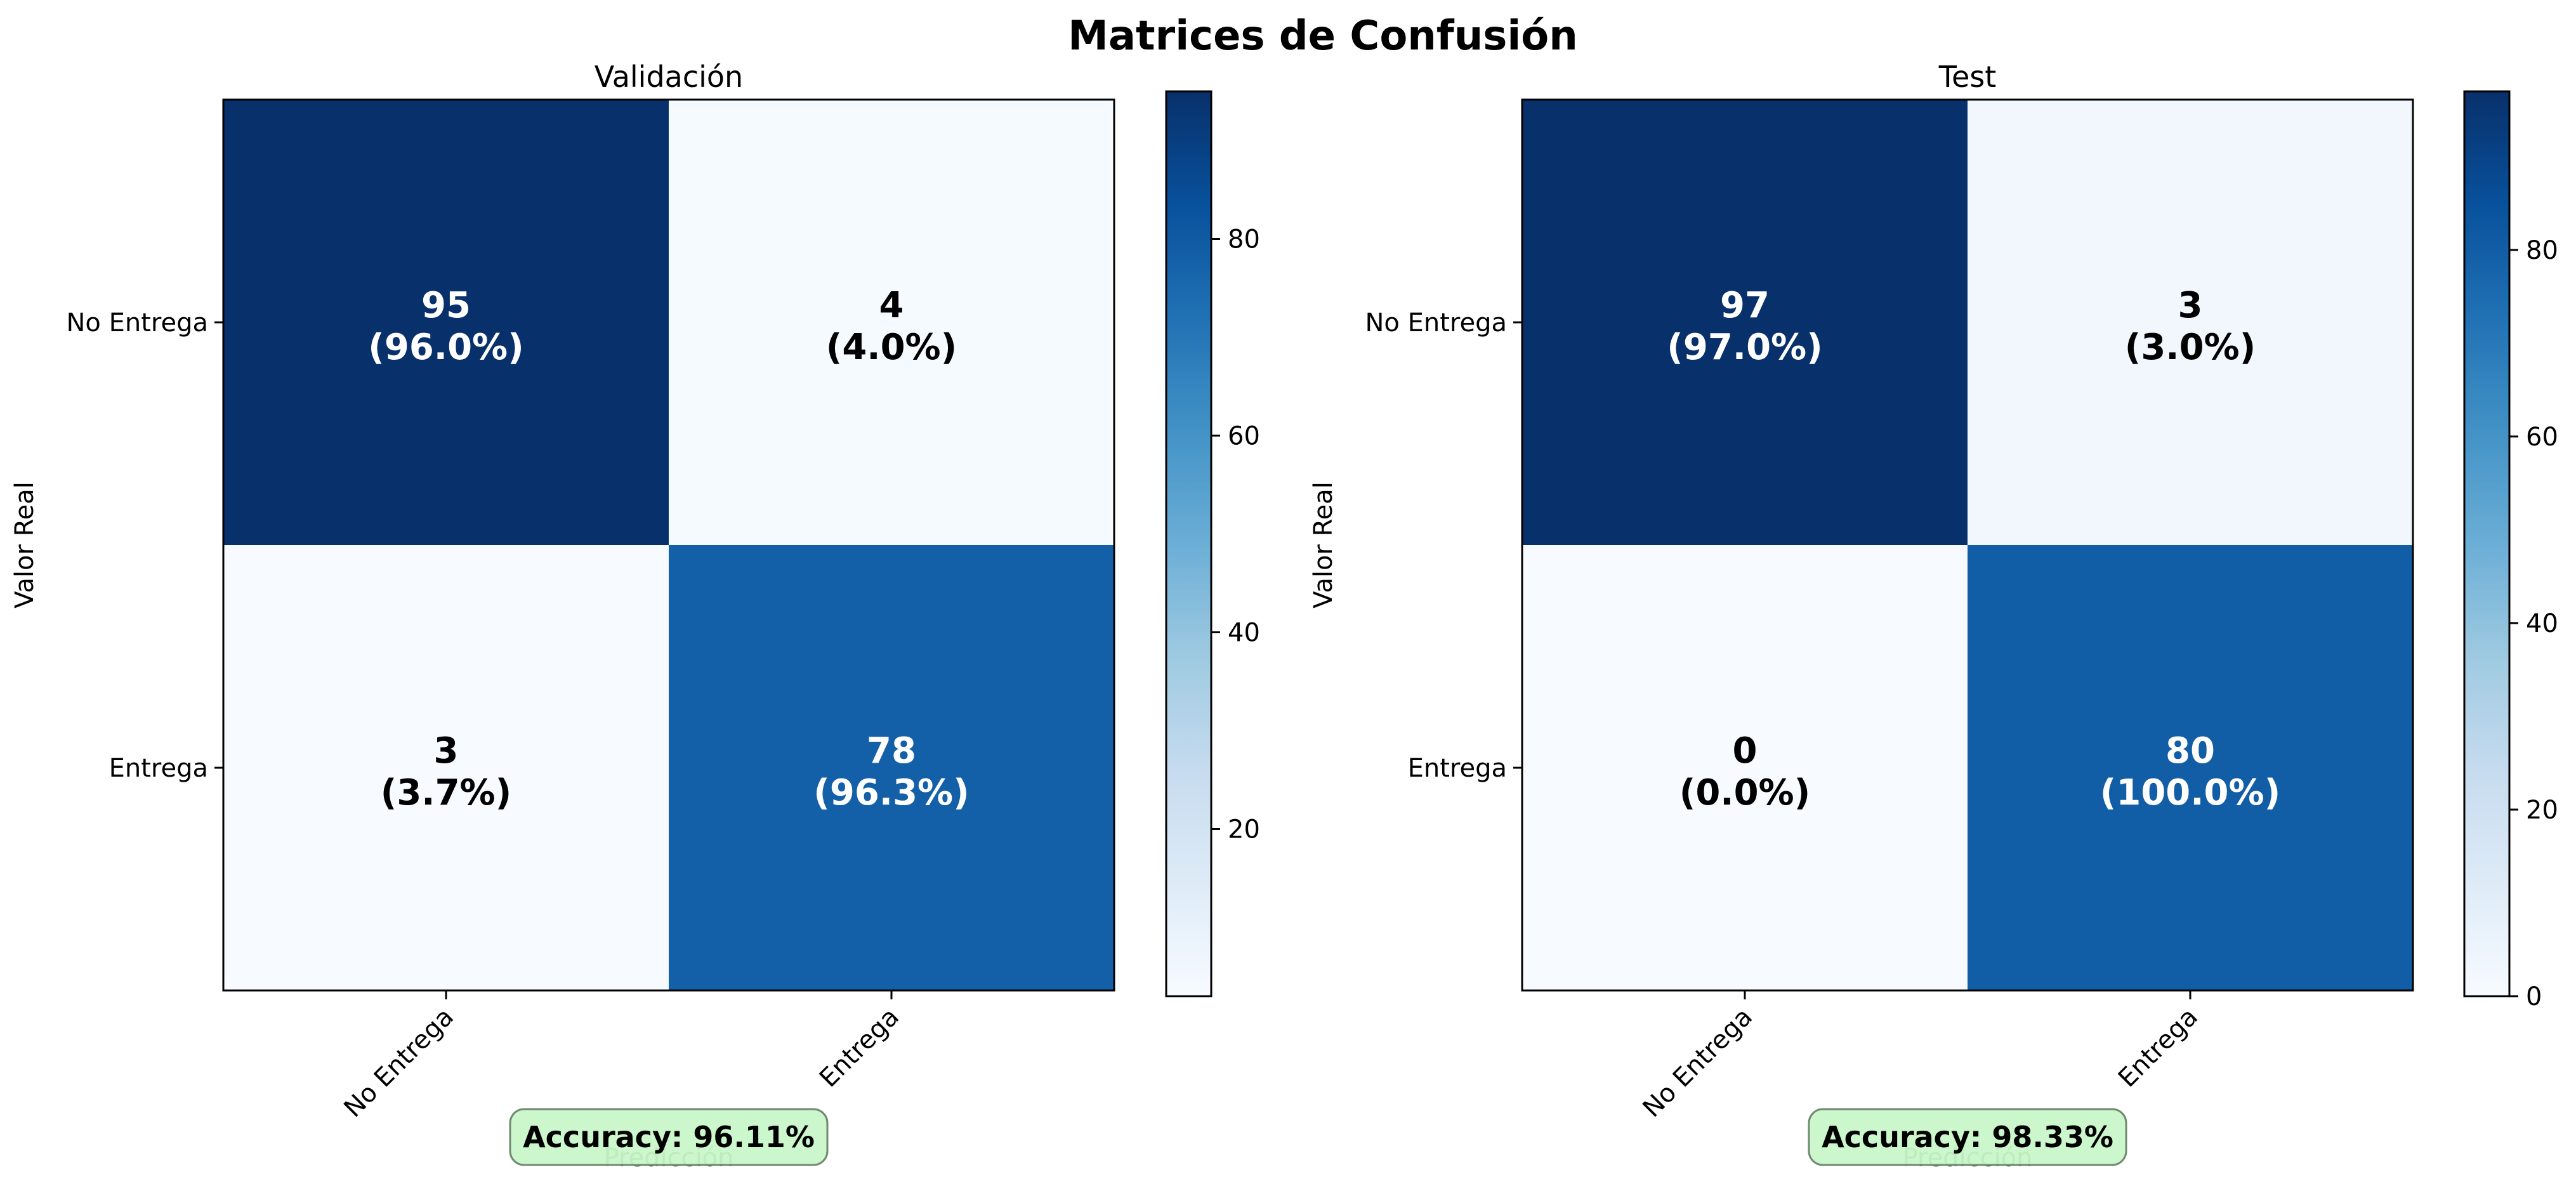  I want to click on accuracy-label: Accuracy: 98.33%, so click(1967, 1137).